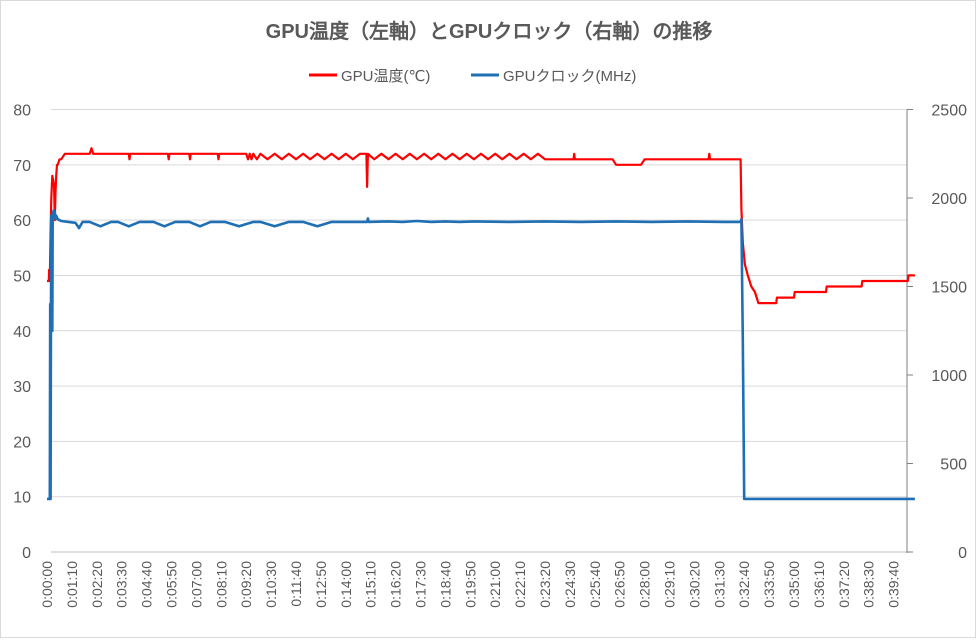 The height and width of the screenshot is (644, 976). I want to click on y-left-tick-label: 40, so click(22, 332).